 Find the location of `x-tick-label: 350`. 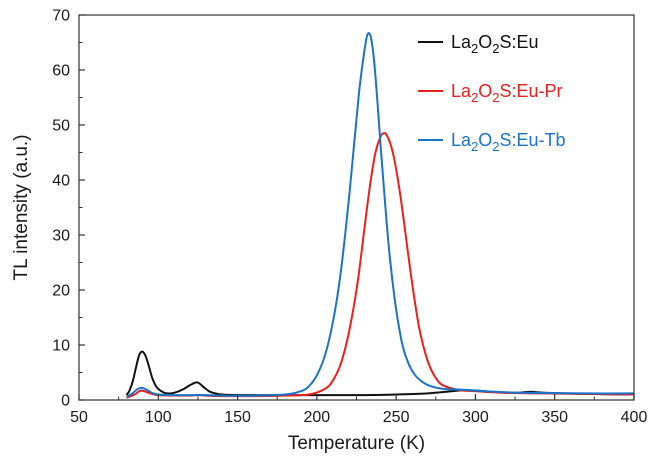

x-tick-label: 350 is located at coordinates (554, 417).